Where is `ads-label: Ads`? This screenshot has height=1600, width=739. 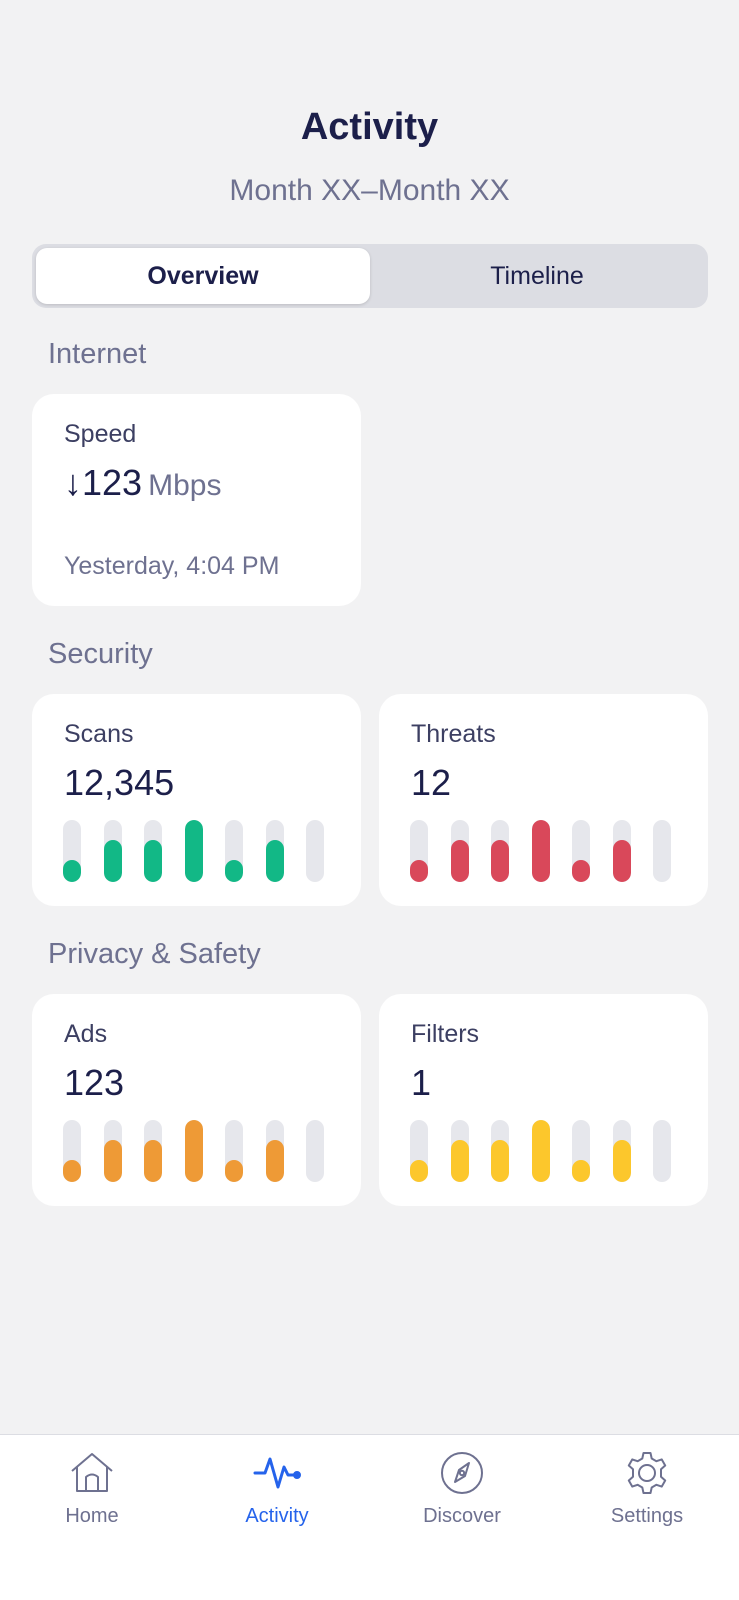
ads-label: Ads is located at coordinates (86, 1034).